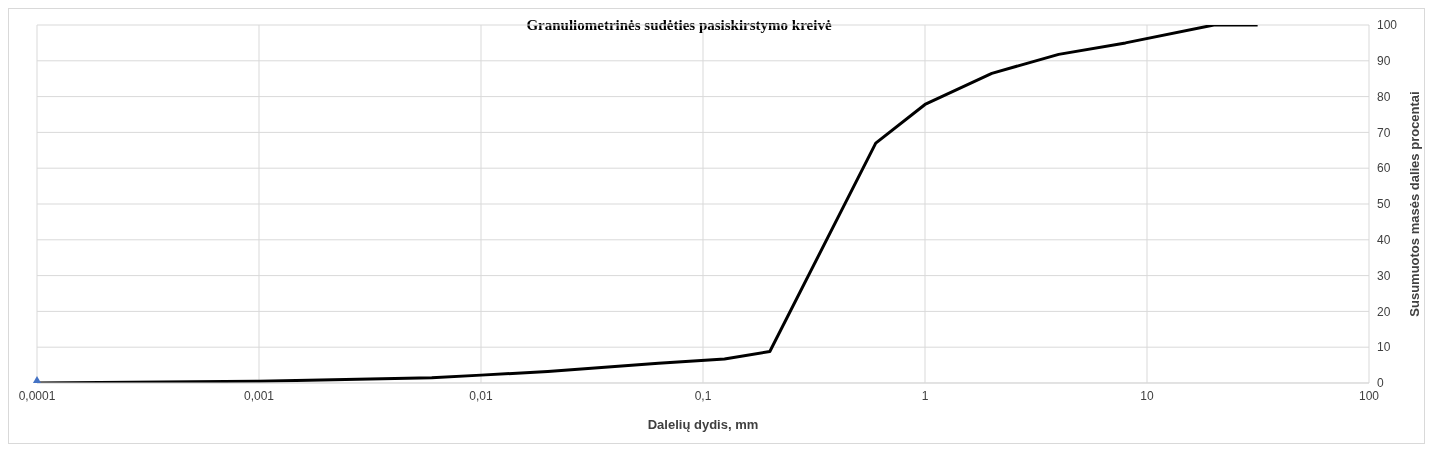 Image resolution: width=1433 pixels, height=452 pixels. Describe the element at coordinates (259, 395) in the screenshot. I see `x-tick-label: 0,001` at that location.